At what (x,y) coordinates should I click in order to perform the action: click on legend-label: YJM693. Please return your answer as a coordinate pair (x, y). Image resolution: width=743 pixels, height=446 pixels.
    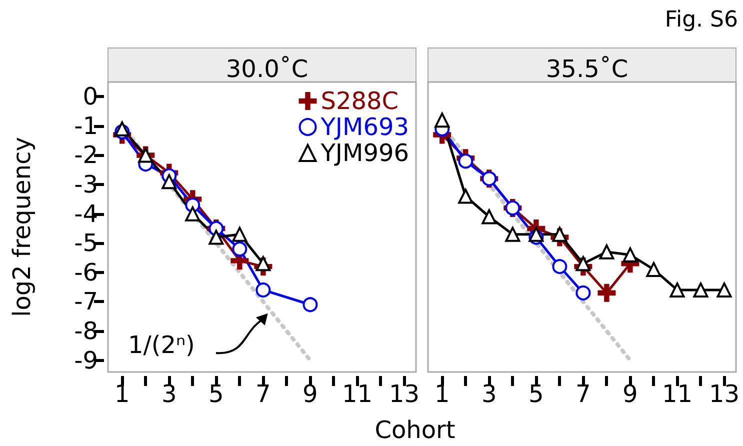
    Looking at the image, I should click on (365, 127).